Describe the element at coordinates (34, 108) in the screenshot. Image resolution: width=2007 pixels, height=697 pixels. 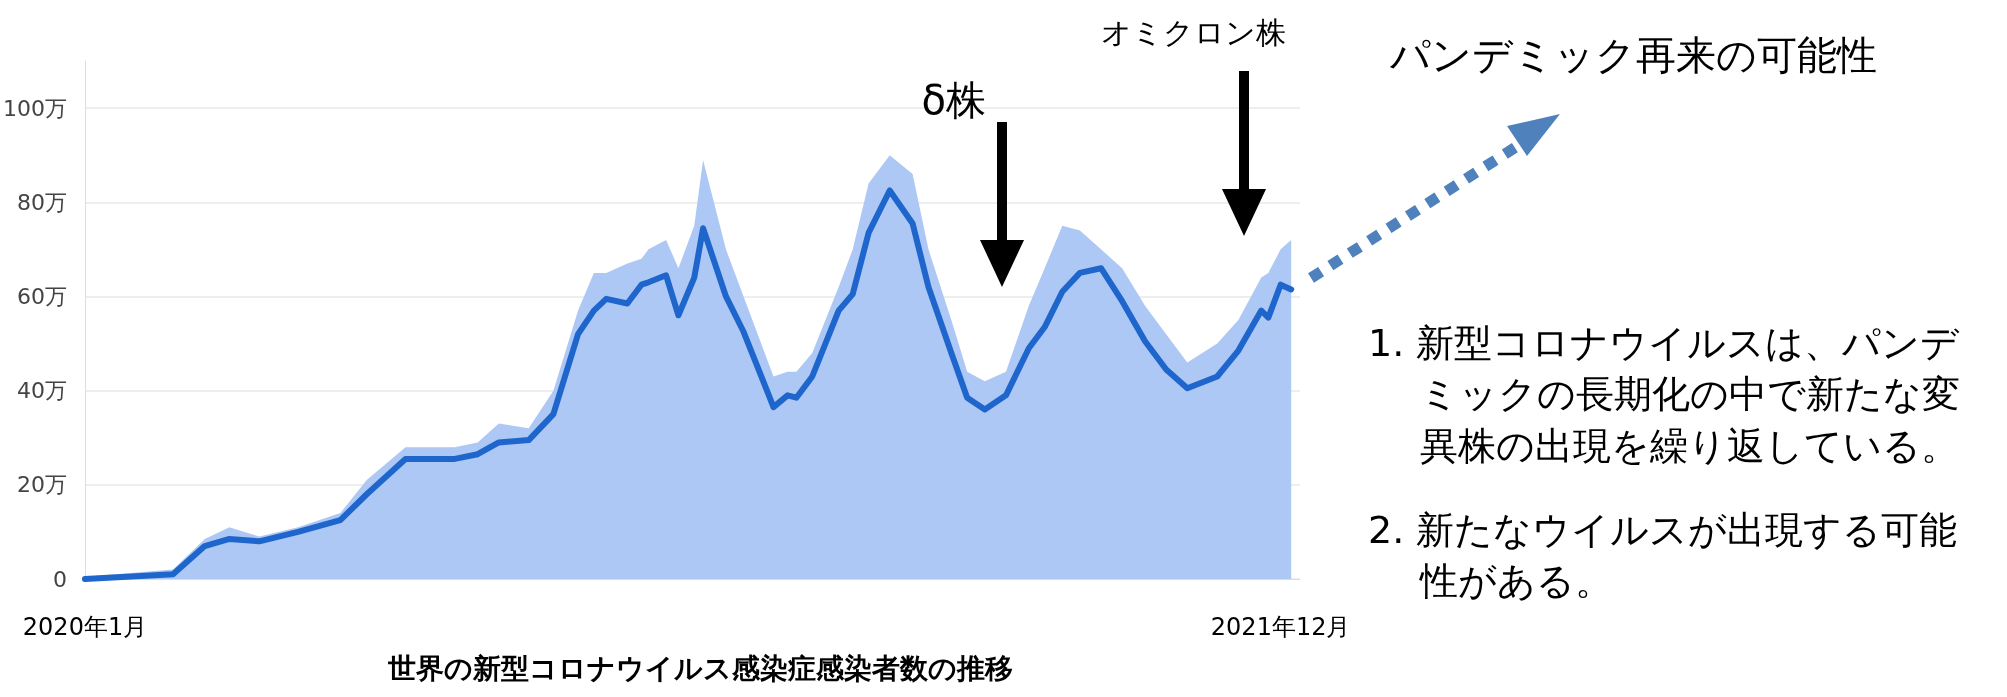
I see `y-tick-label: 100万` at that location.